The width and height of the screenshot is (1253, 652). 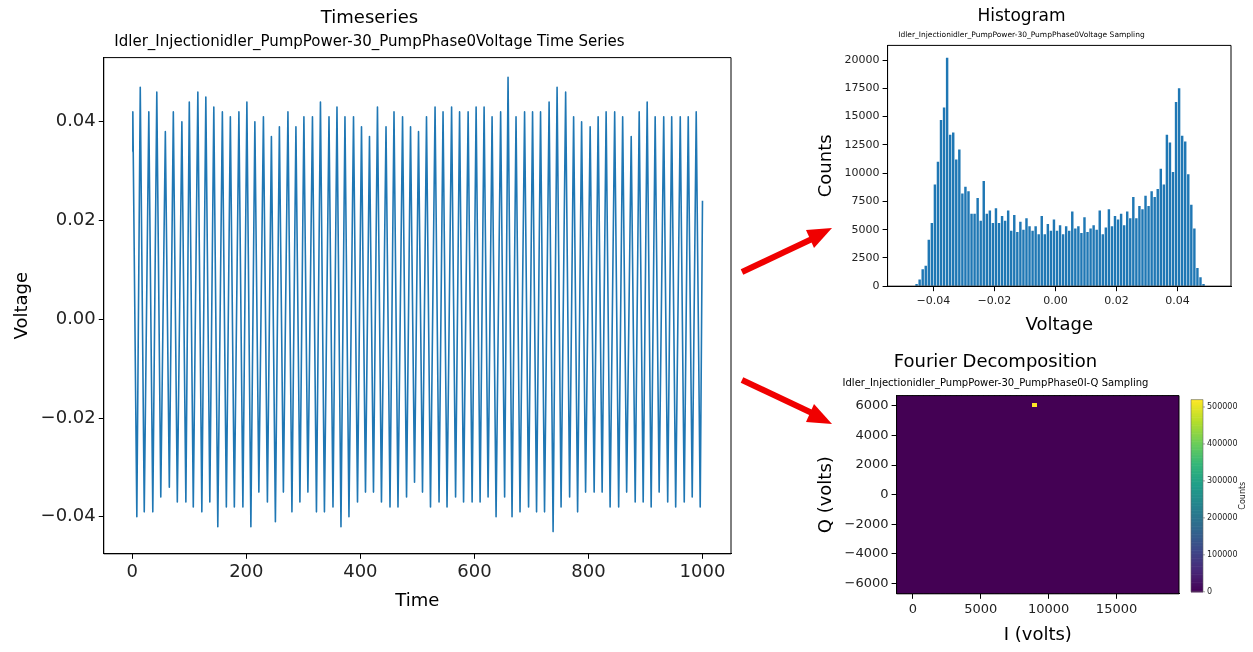 What do you see at coordinates (825, 166) in the screenshot?
I see `y-axis-title: Counts` at bounding box center [825, 166].